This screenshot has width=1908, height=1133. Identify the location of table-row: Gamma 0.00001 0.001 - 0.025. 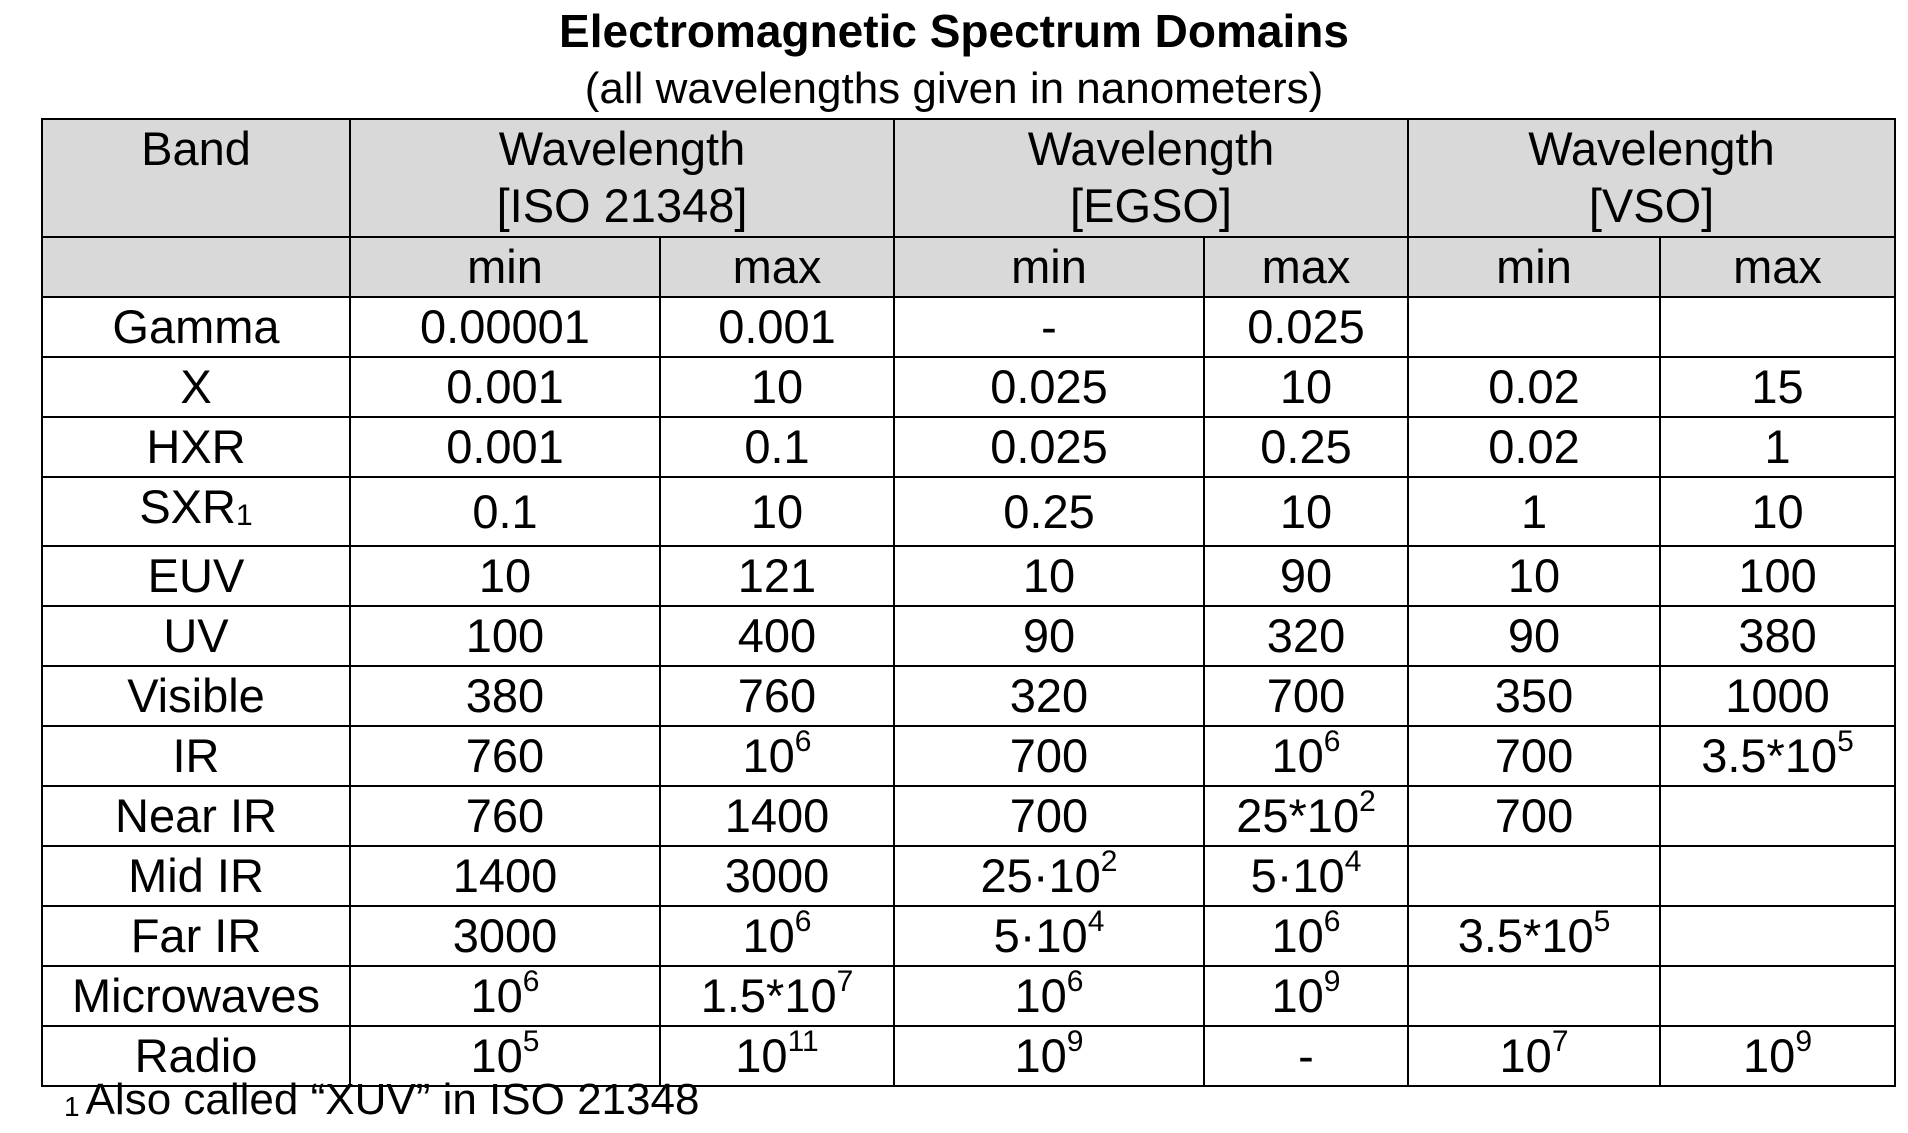
(969, 327).